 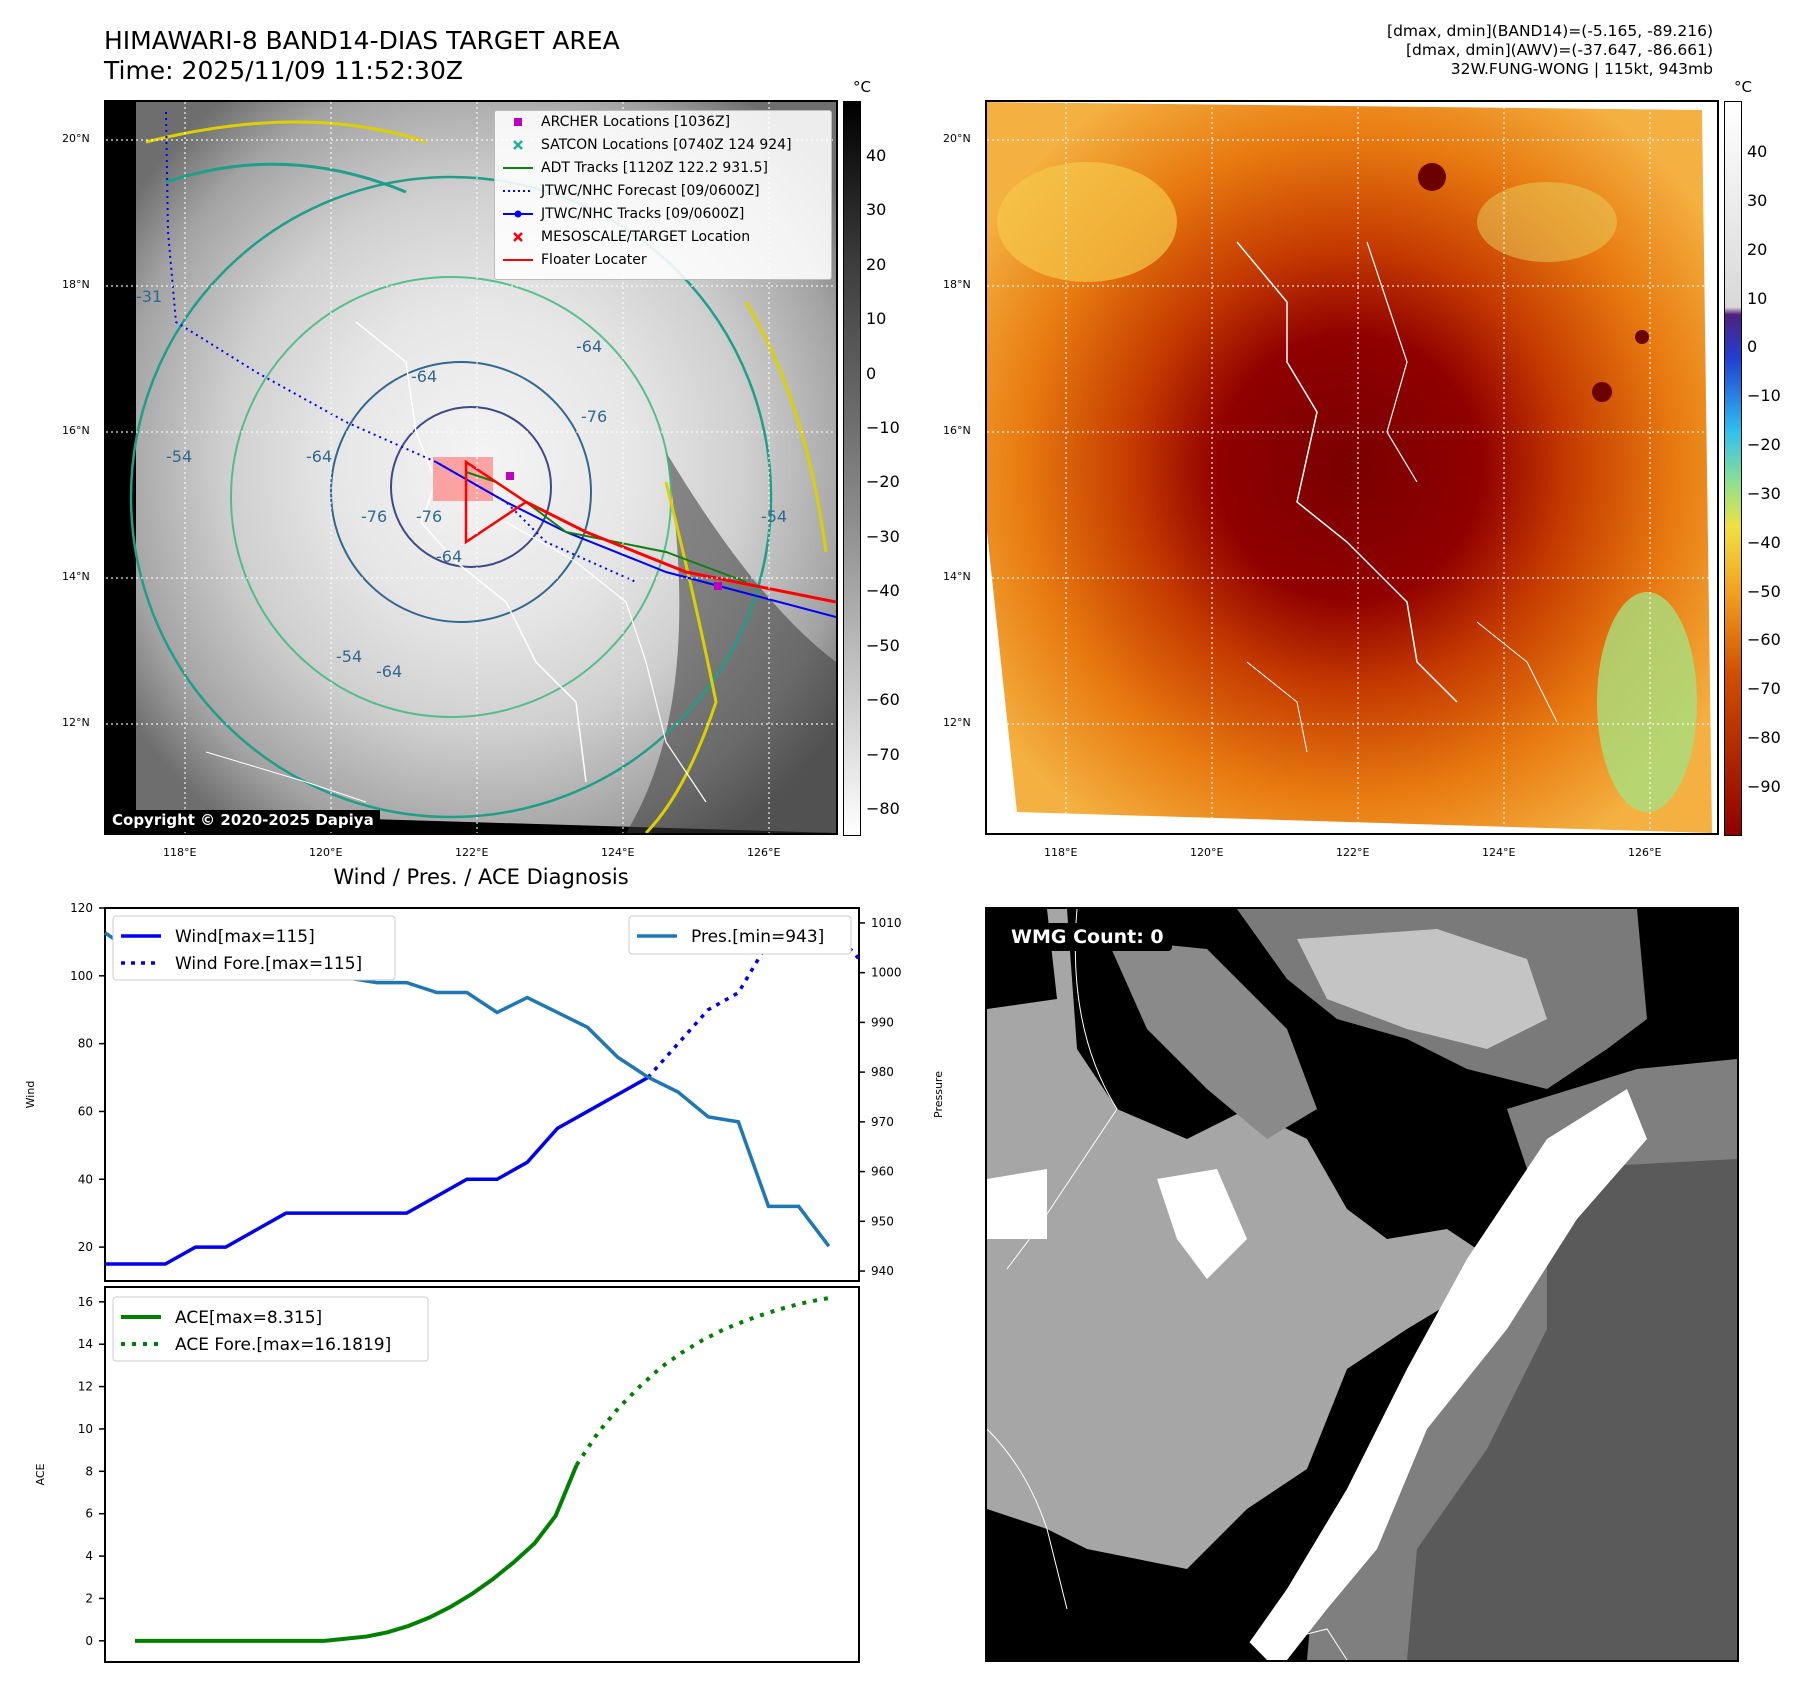 What do you see at coordinates (319, 456) in the screenshot?
I see `contour-label-5: -64` at bounding box center [319, 456].